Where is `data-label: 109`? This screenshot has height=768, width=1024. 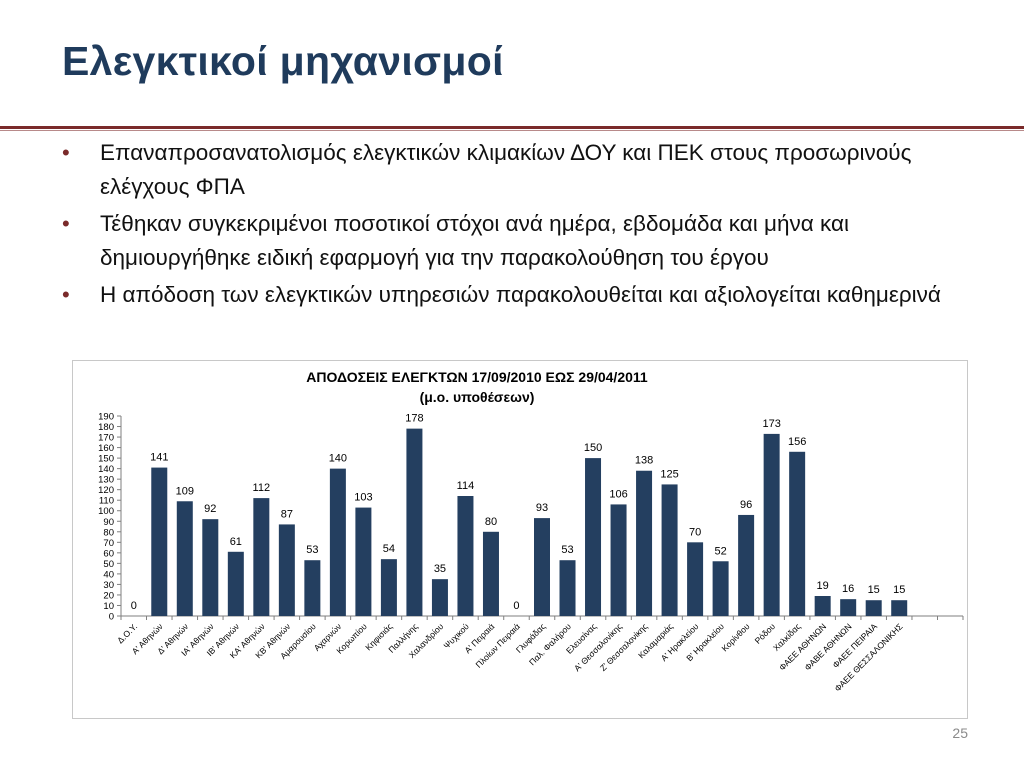 data-label: 109 is located at coordinates (185, 491).